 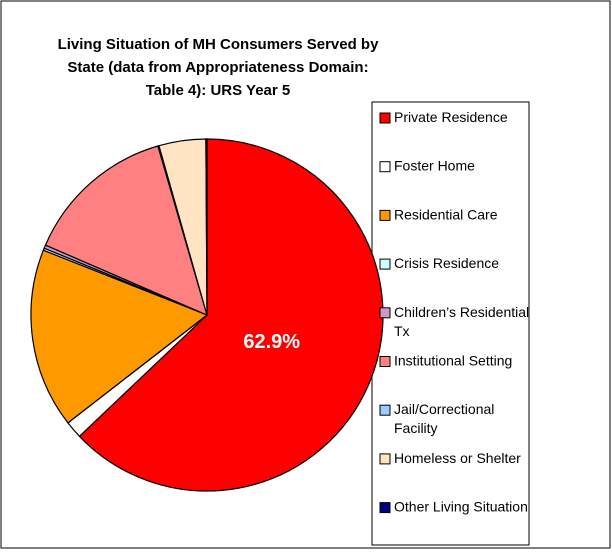 What do you see at coordinates (451, 117) in the screenshot?
I see `legend-label: Private Residence` at bounding box center [451, 117].